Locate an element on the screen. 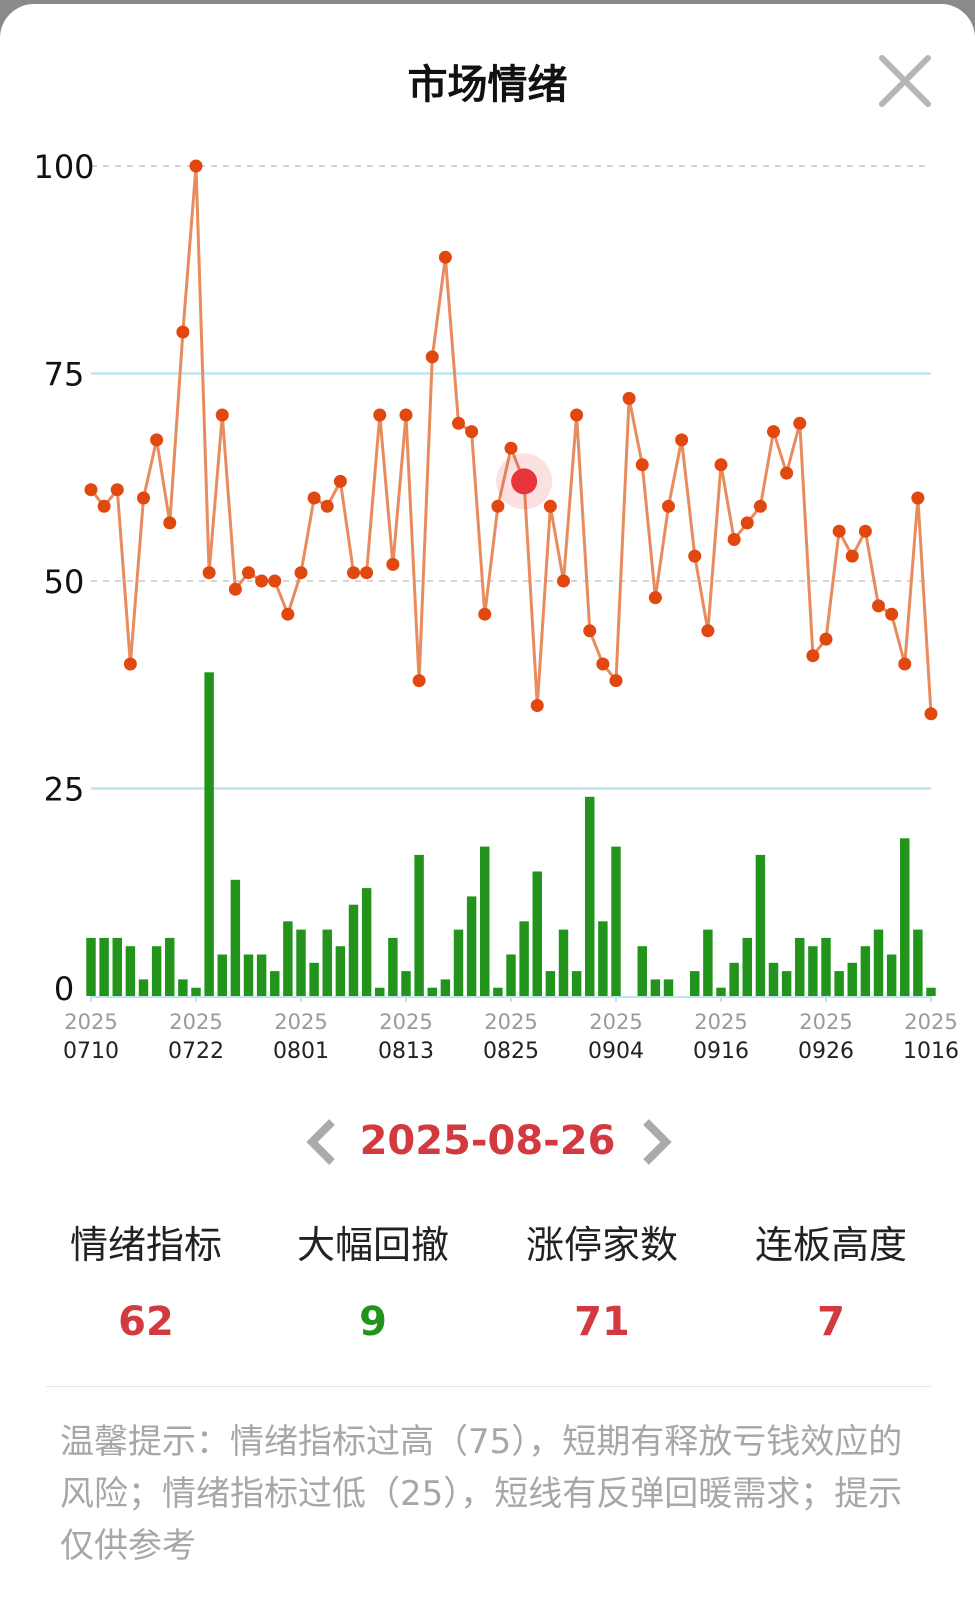 This screenshot has height=1621, width=975. stat-value: 71 is located at coordinates (602, 1322).